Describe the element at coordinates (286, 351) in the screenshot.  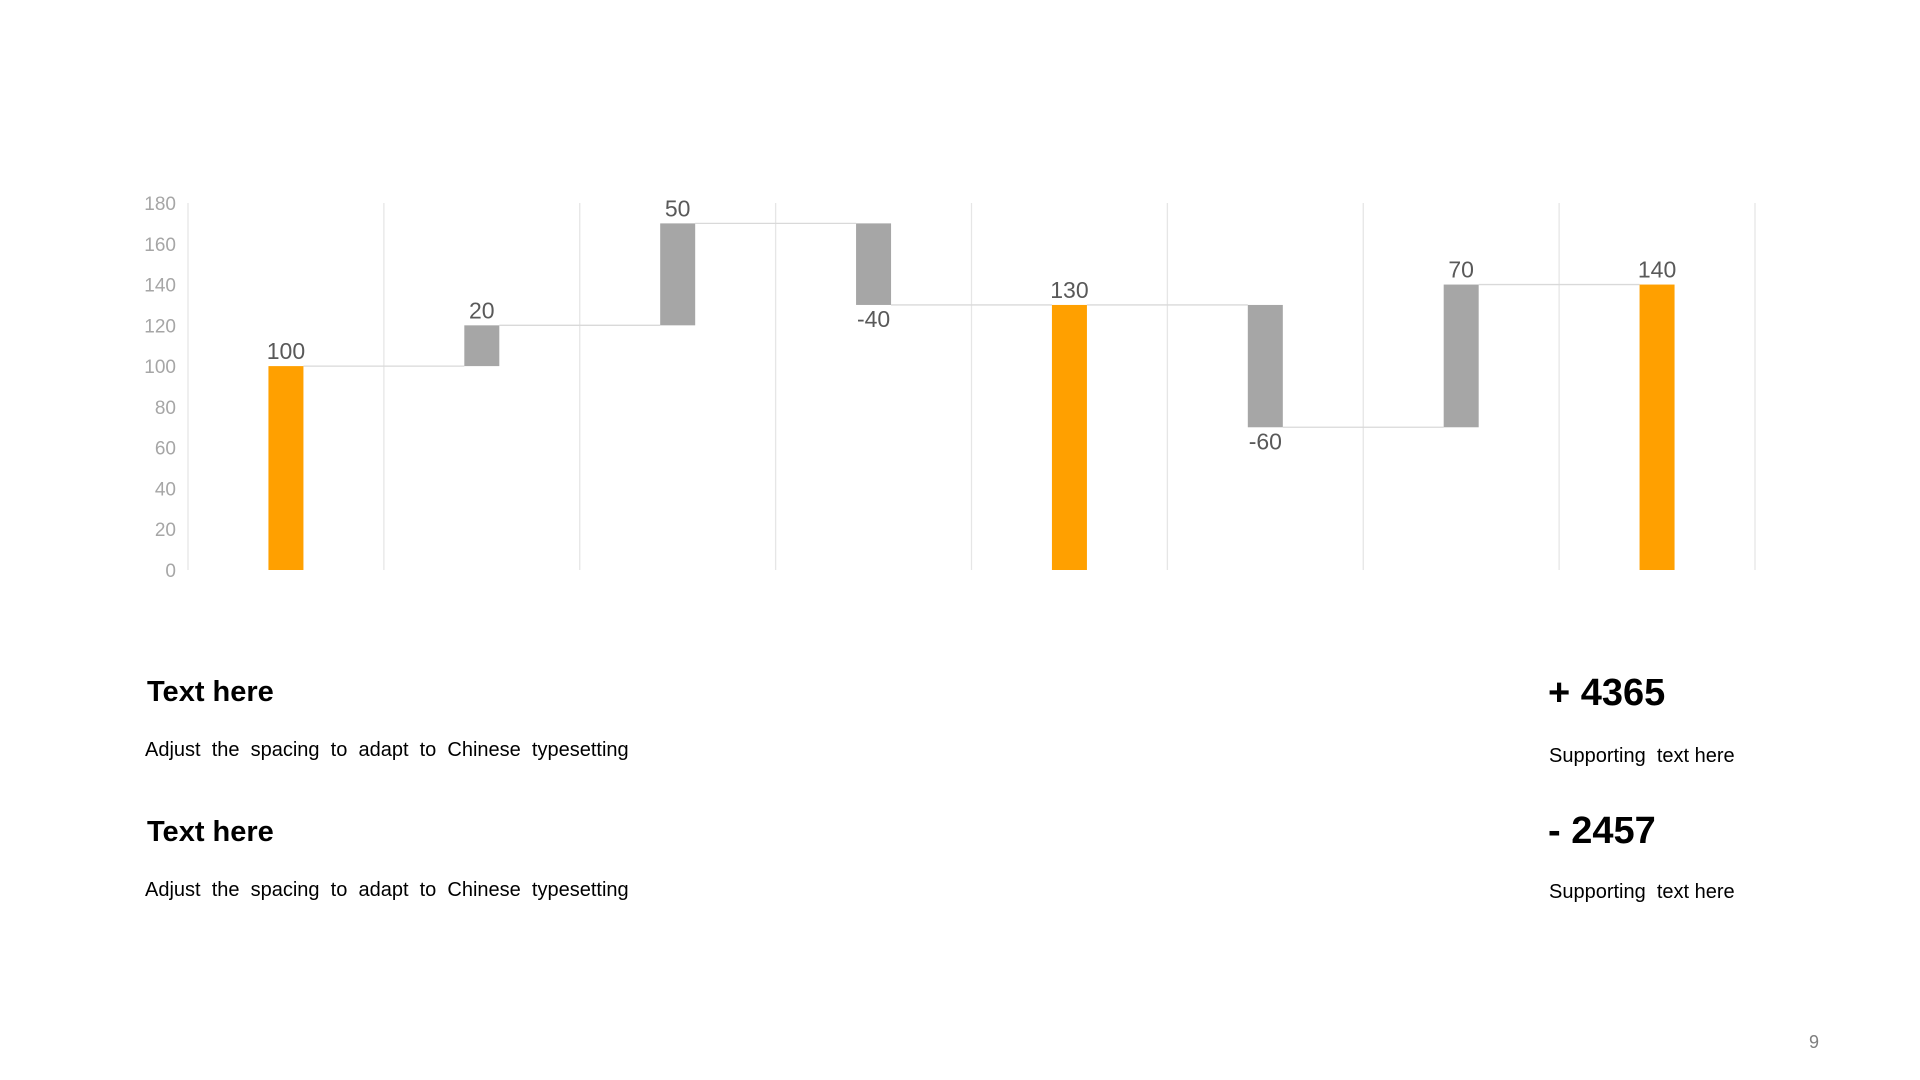
I see `data-label: 100` at that location.